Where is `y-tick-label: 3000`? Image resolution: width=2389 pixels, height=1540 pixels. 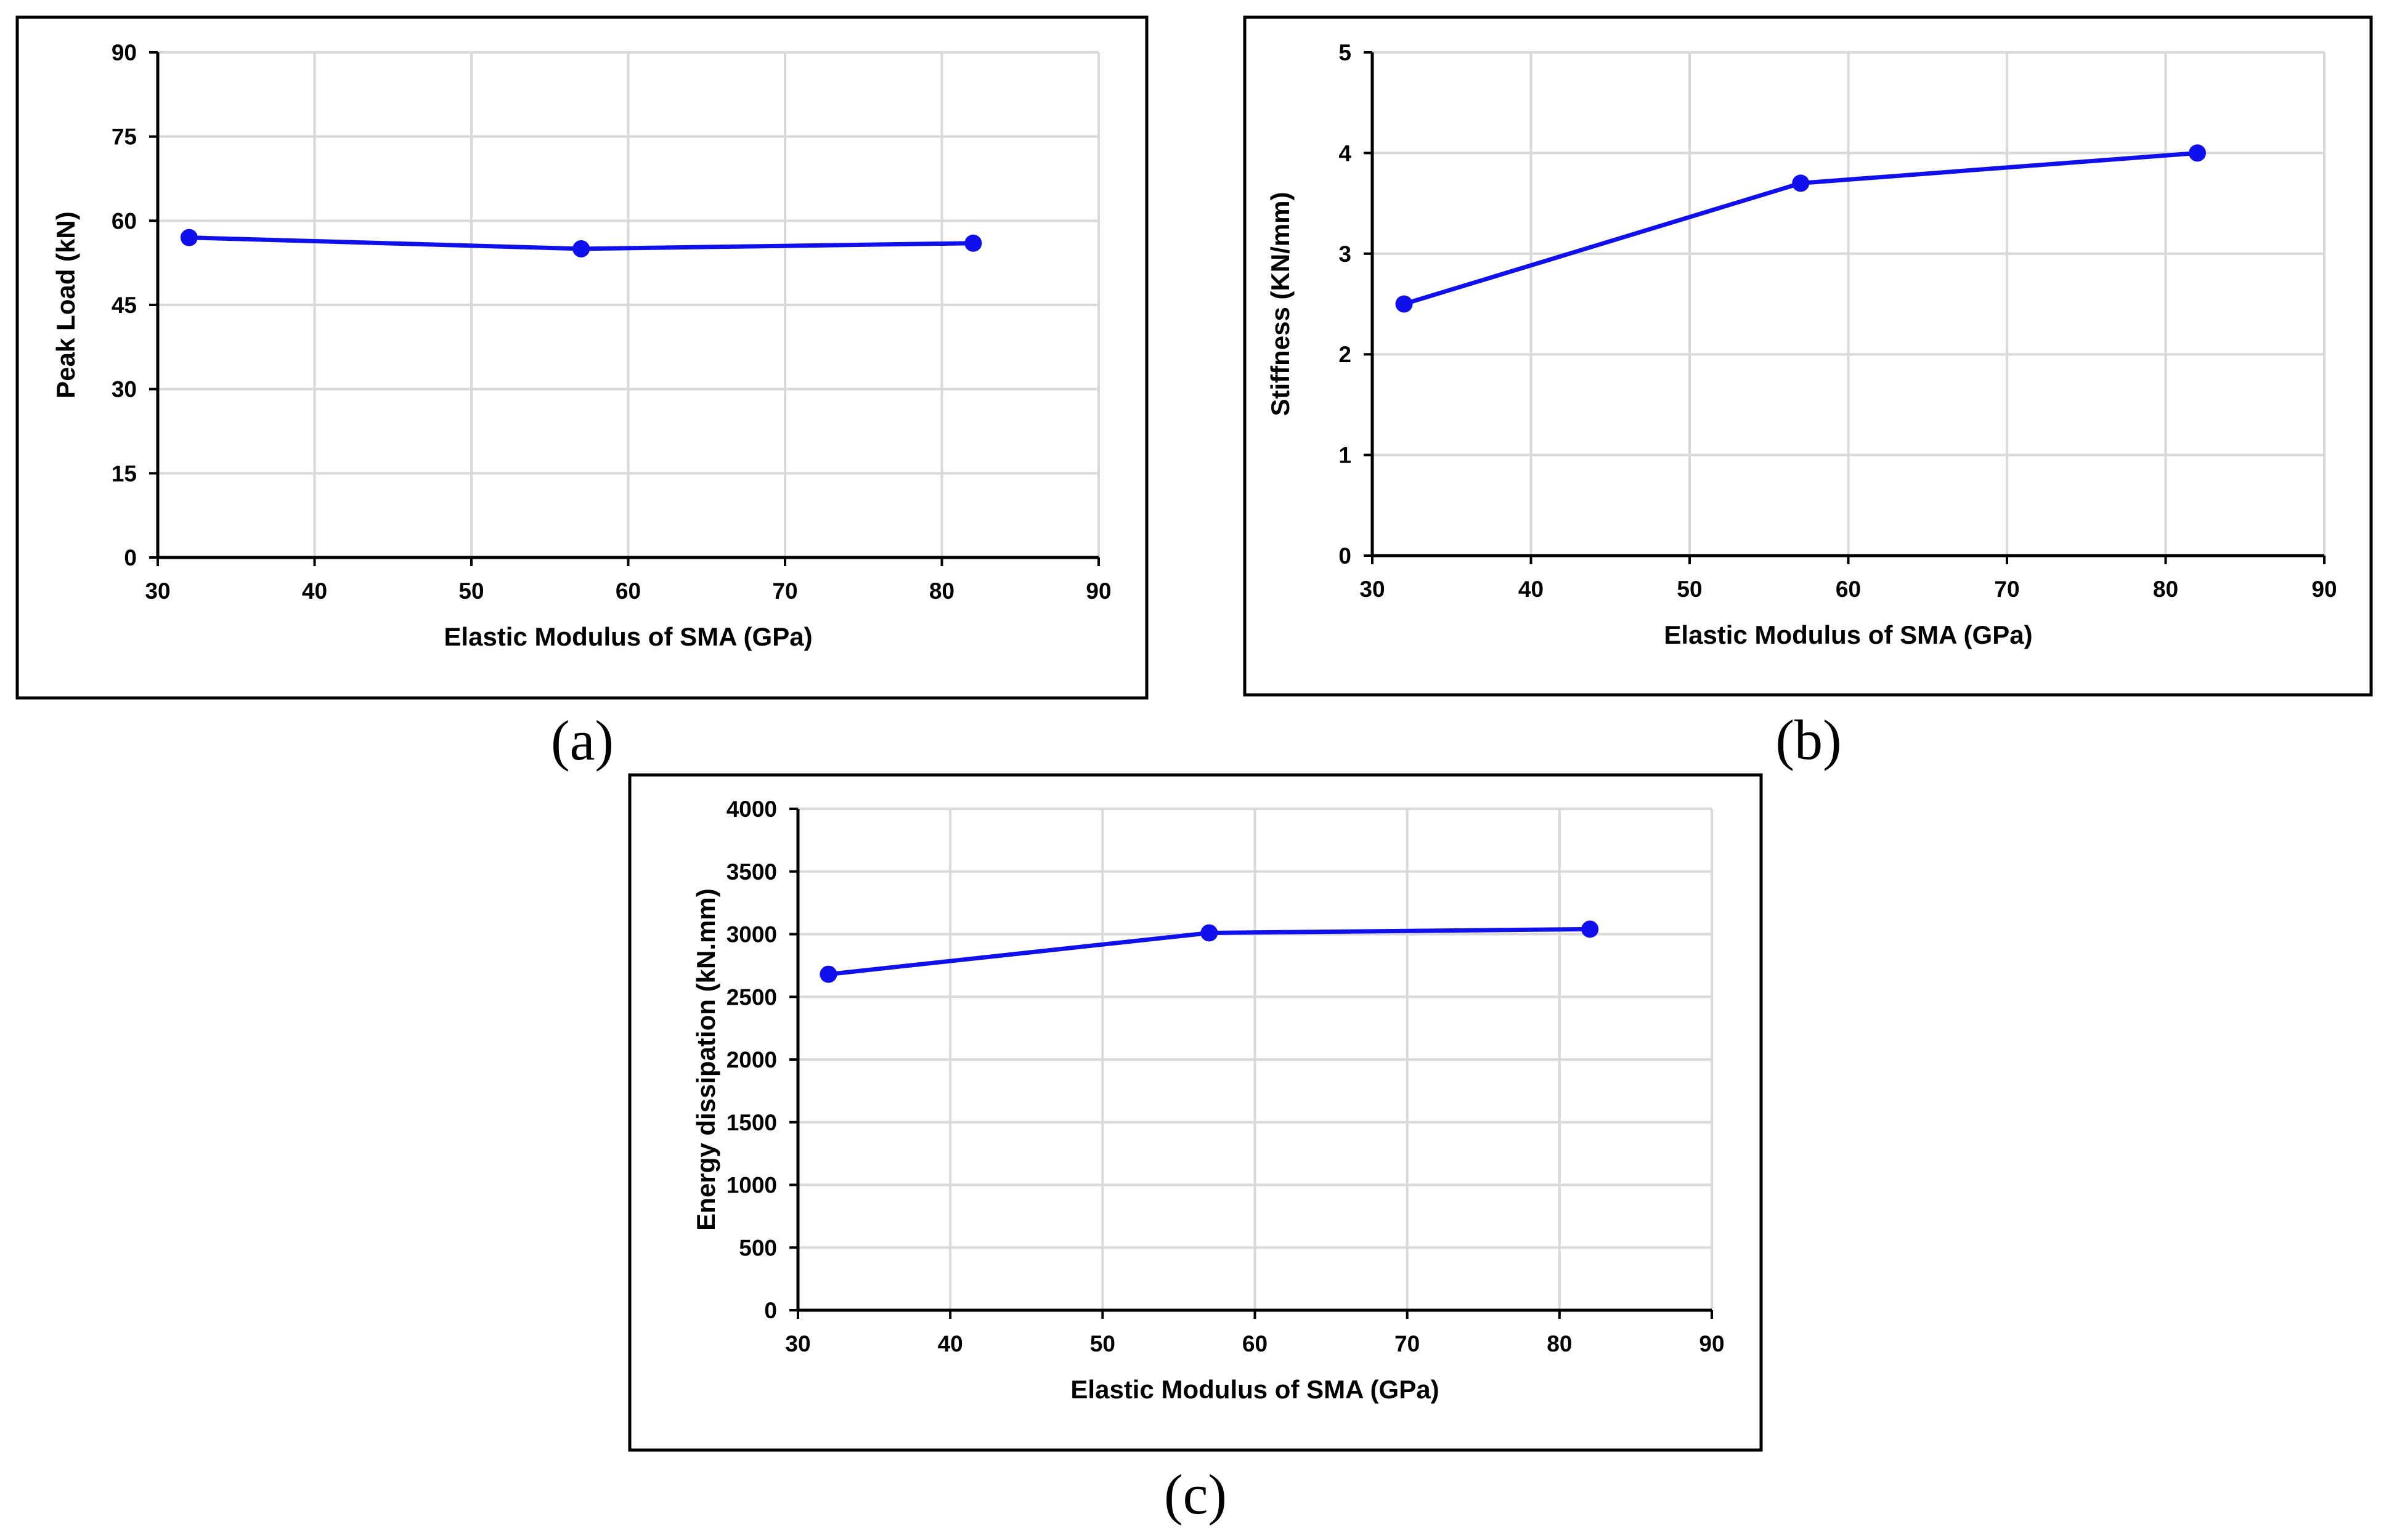
y-tick-label: 3000 is located at coordinates (751, 934).